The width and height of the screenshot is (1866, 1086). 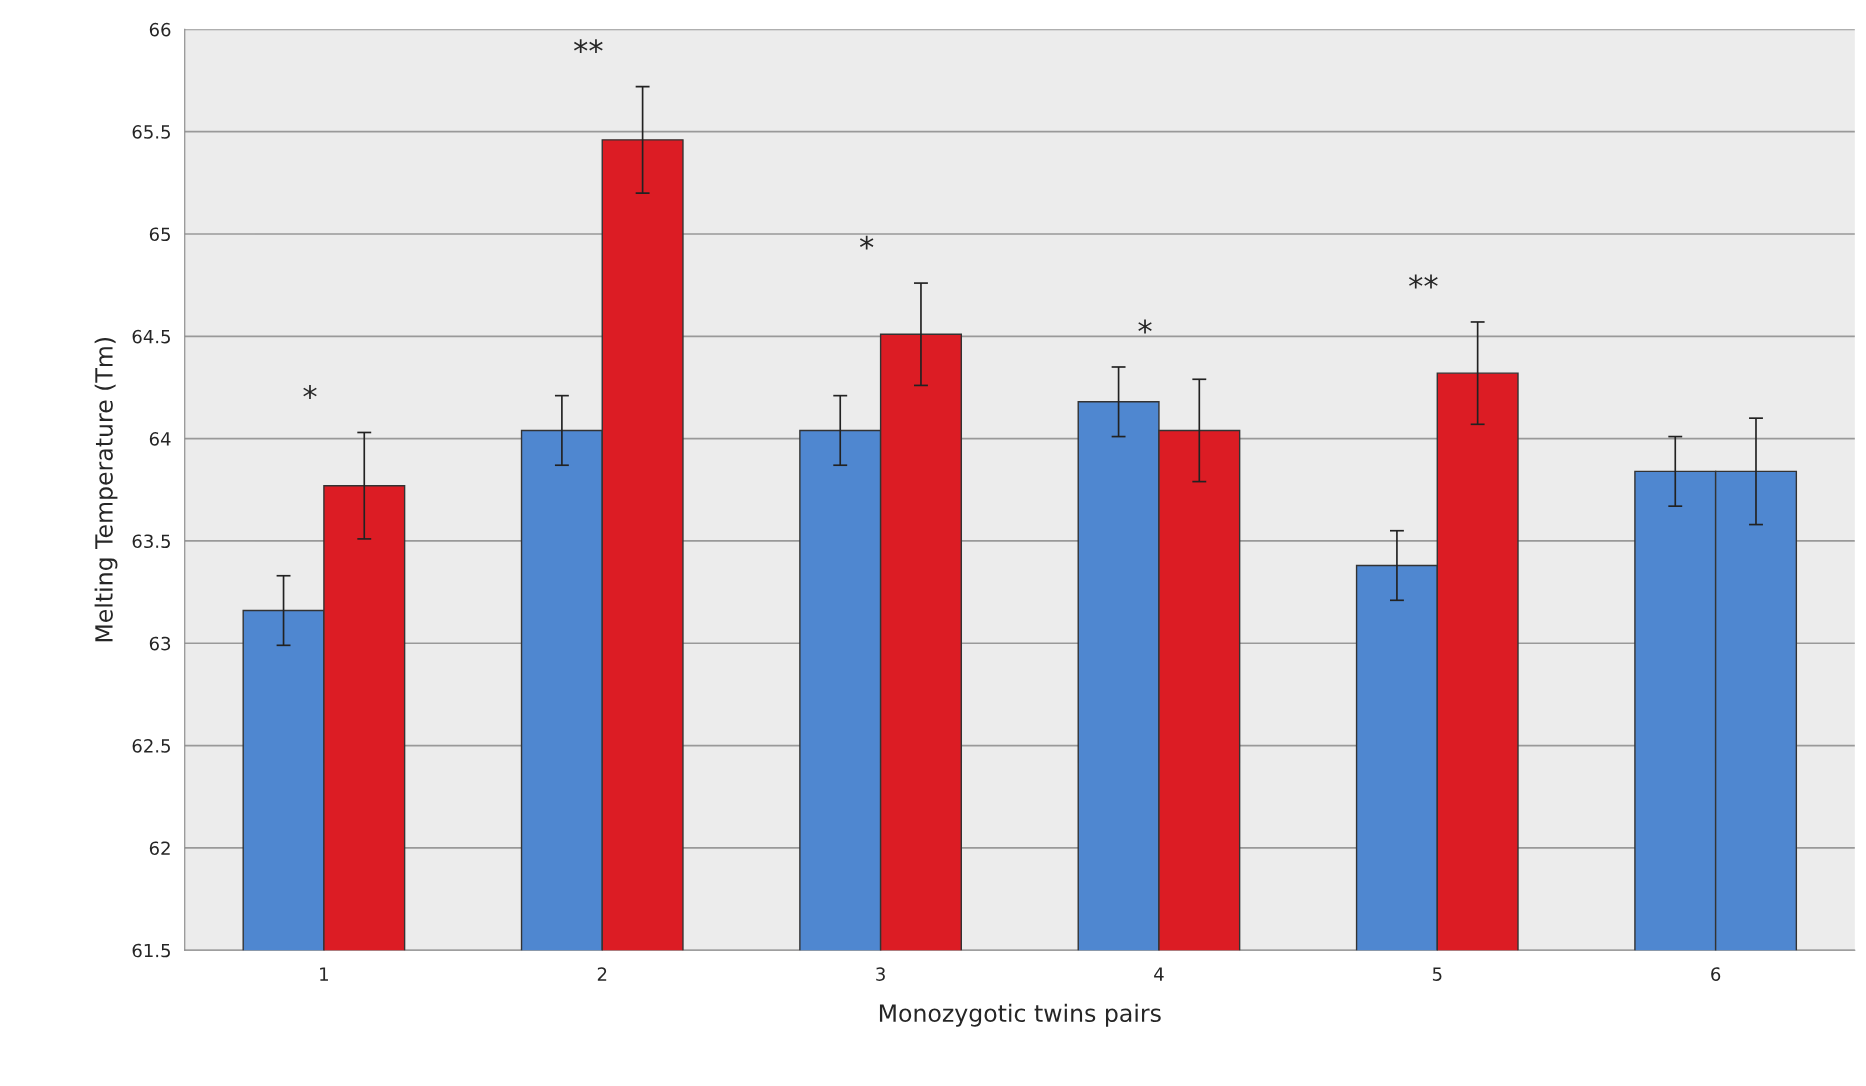 I want to click on x-tick-label: 4, so click(x=1159, y=974).